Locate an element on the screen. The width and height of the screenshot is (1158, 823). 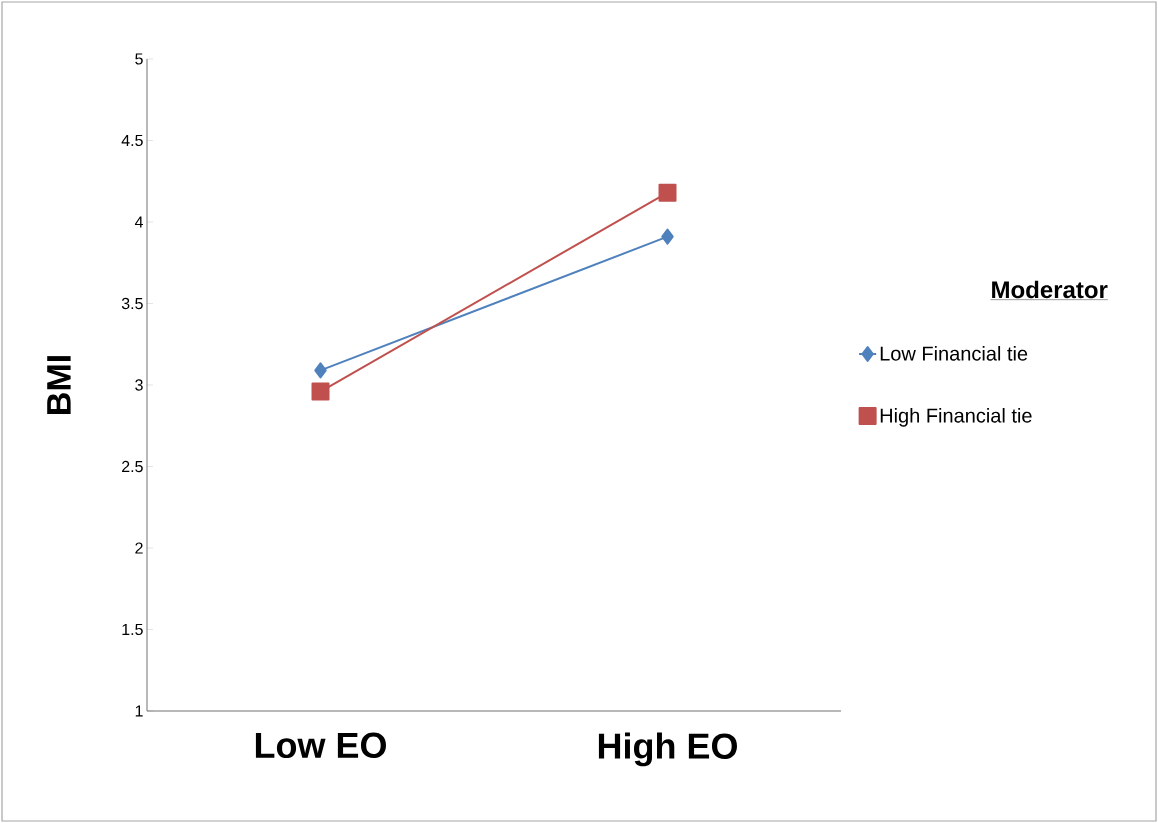
y-tick-label: 5 is located at coordinates (139, 59).